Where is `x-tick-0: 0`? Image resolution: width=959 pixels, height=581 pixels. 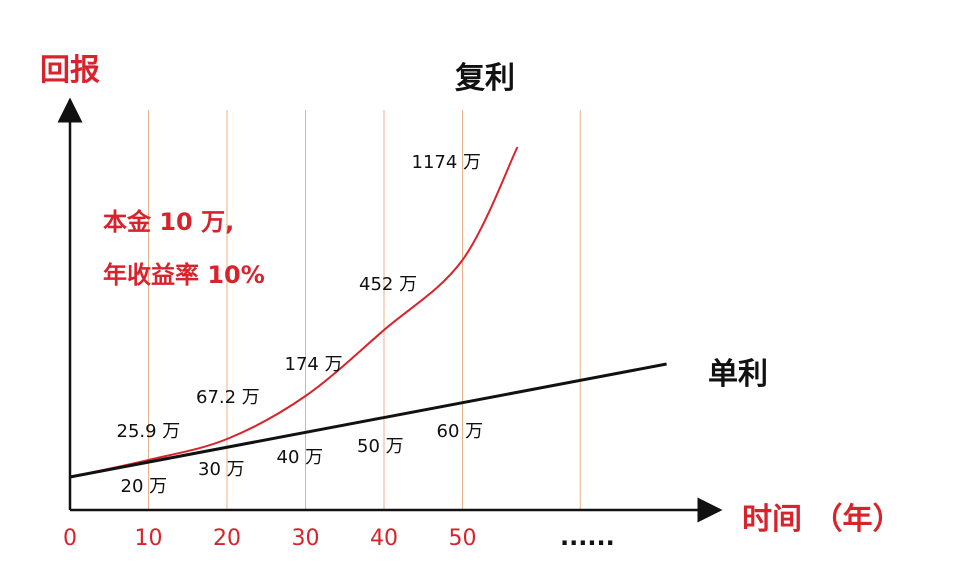 x-tick-0: 0 is located at coordinates (70, 538).